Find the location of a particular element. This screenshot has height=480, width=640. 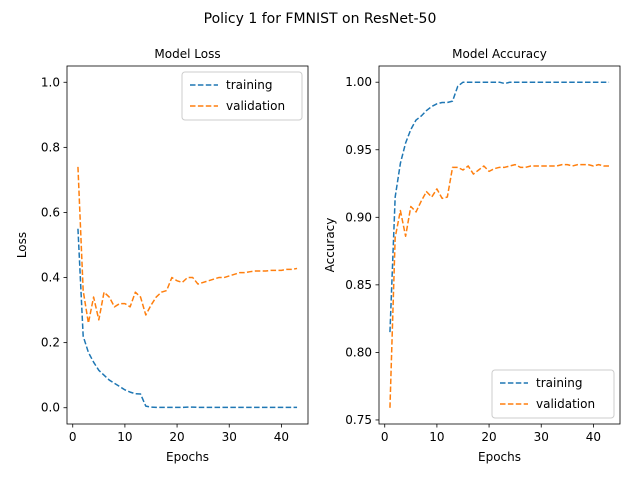

chart0-y-axis-label: Loss is located at coordinates (22, 245).